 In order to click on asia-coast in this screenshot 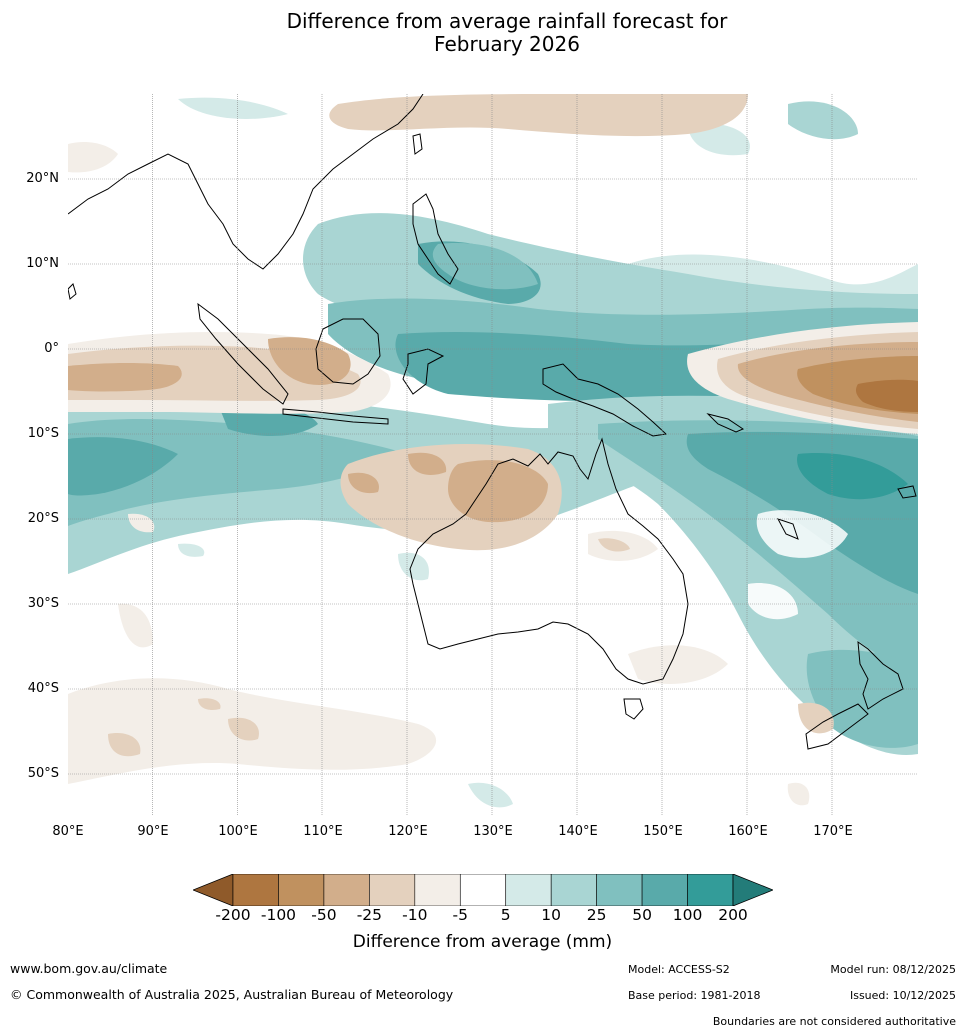, I will do `click(246, 182)`.